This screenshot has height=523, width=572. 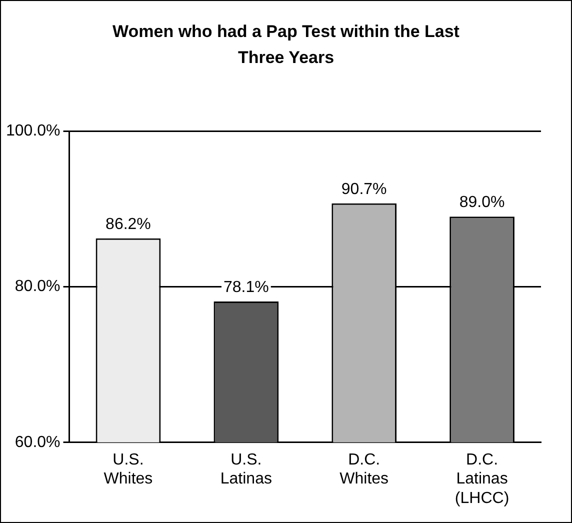 I want to click on y-tick-label: 100.0%, so click(x=33, y=131).